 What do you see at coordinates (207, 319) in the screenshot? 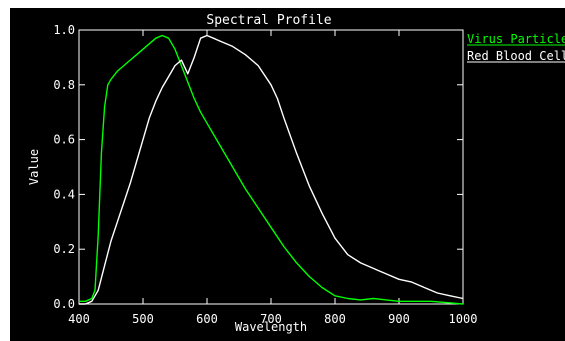
I see `x-tick-label: 600` at bounding box center [207, 319].